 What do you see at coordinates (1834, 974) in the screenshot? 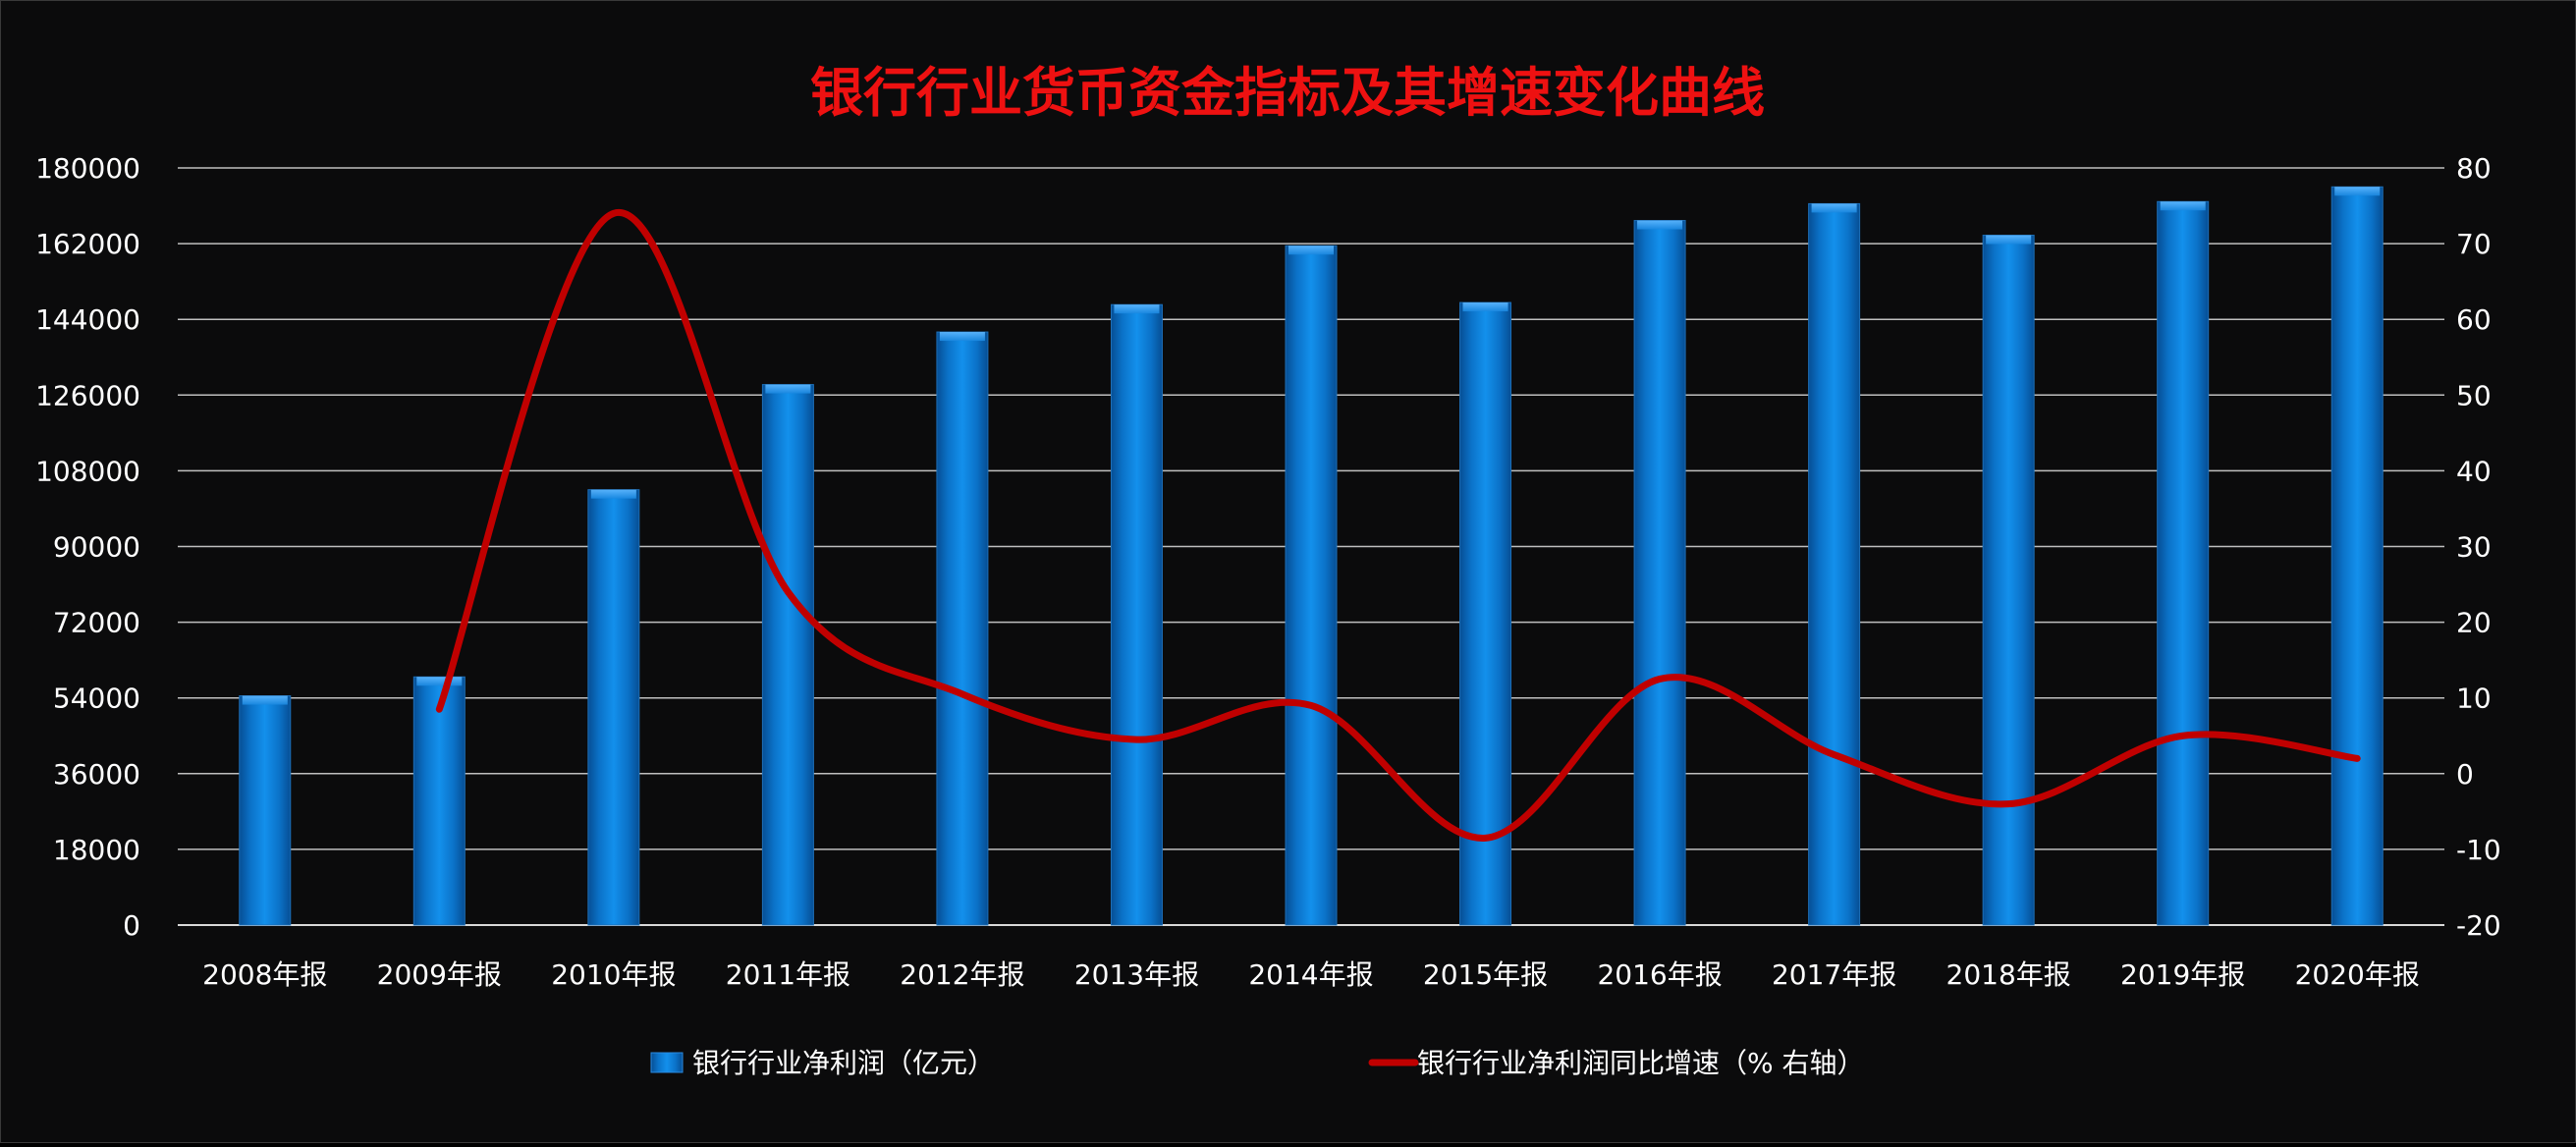
I see `x-tick-label: 2017年报` at bounding box center [1834, 974].